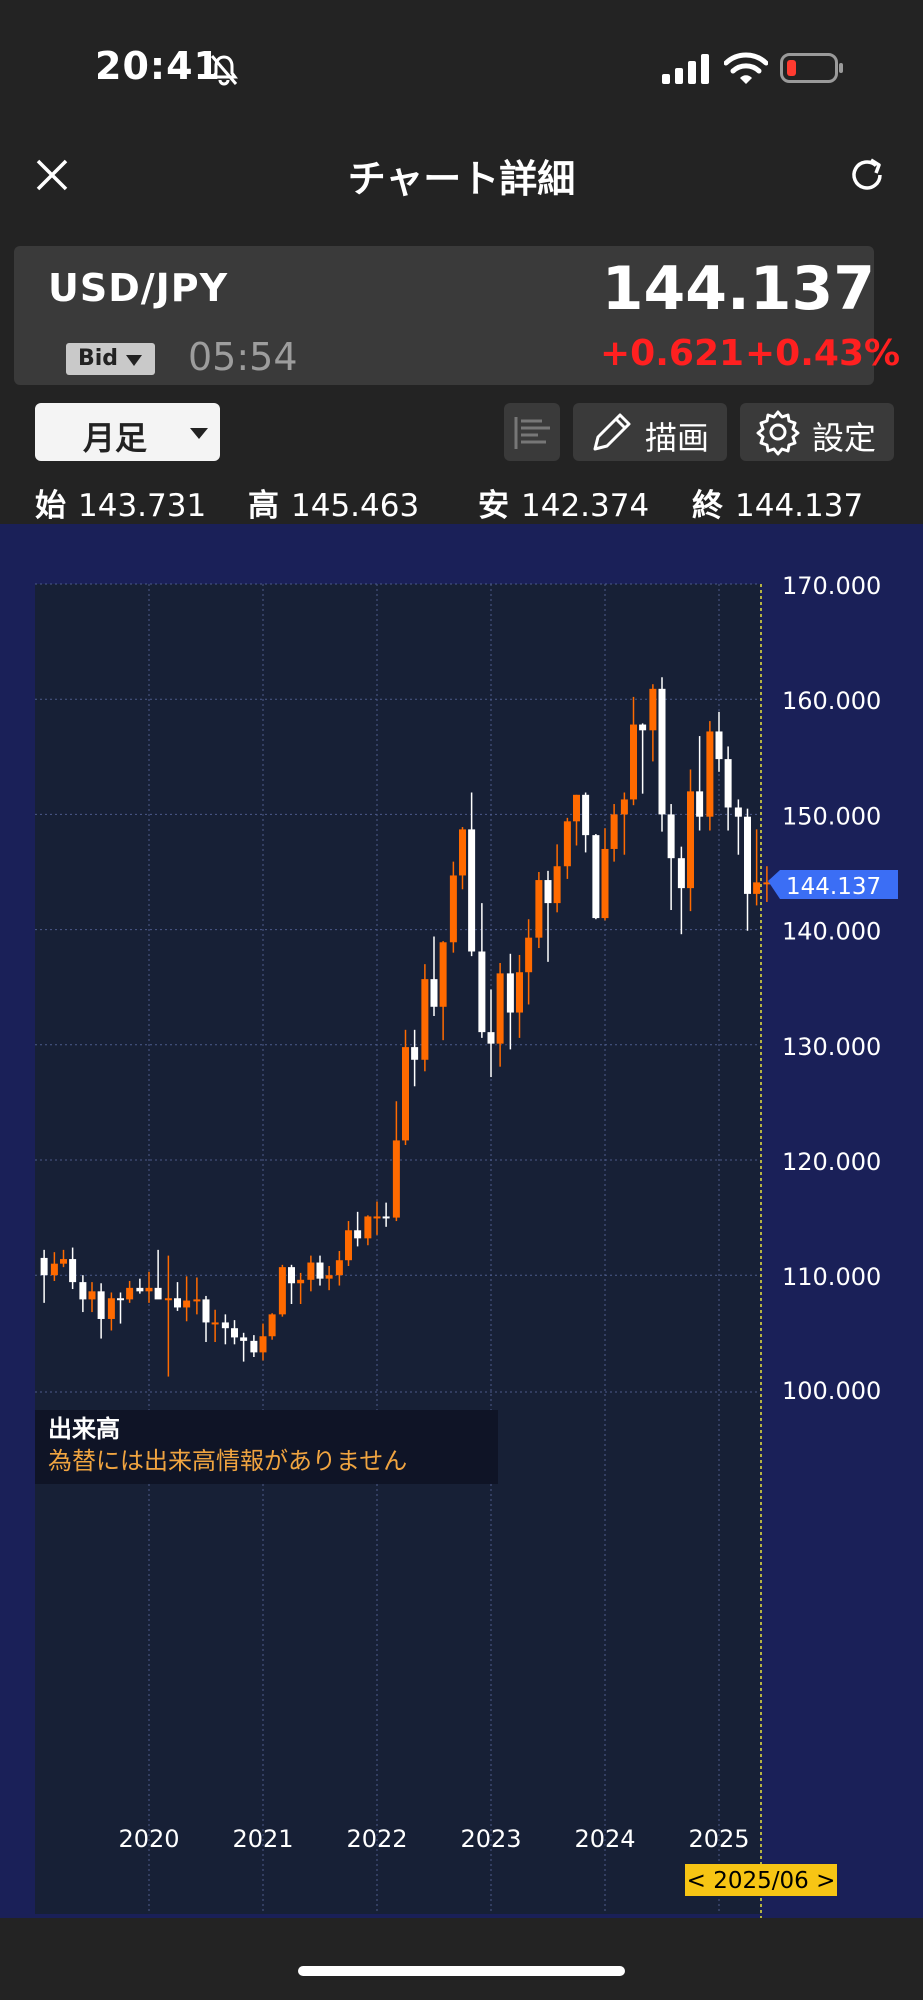 This screenshot has width=923, height=2000. What do you see at coordinates (672, 353) in the screenshot?
I see `price-change: +0.621` at bounding box center [672, 353].